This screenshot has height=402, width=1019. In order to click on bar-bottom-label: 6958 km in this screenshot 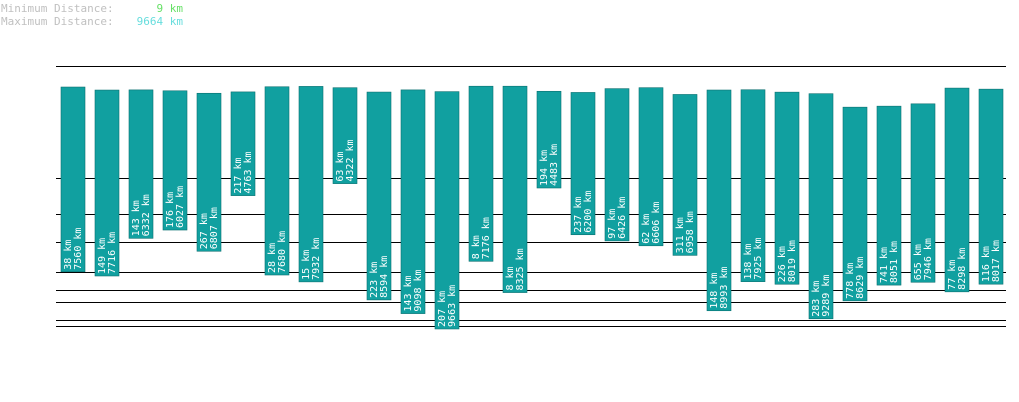, I will do `click(690, 232)`.